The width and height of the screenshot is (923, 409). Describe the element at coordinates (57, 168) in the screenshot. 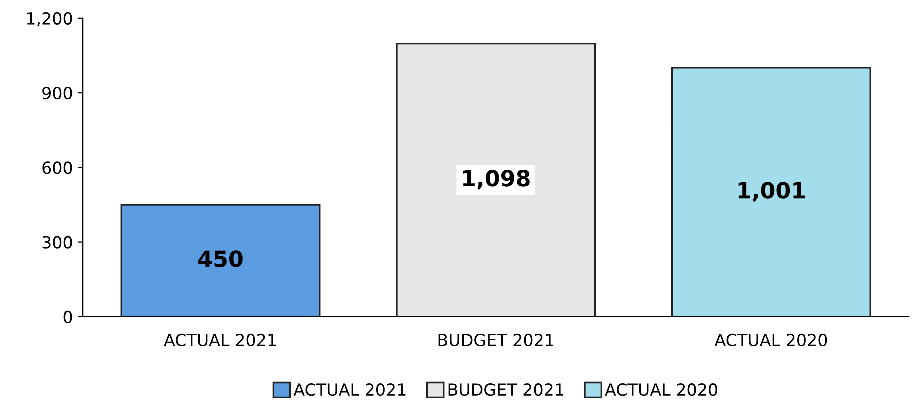

I see `y-tick-label: 600` at that location.